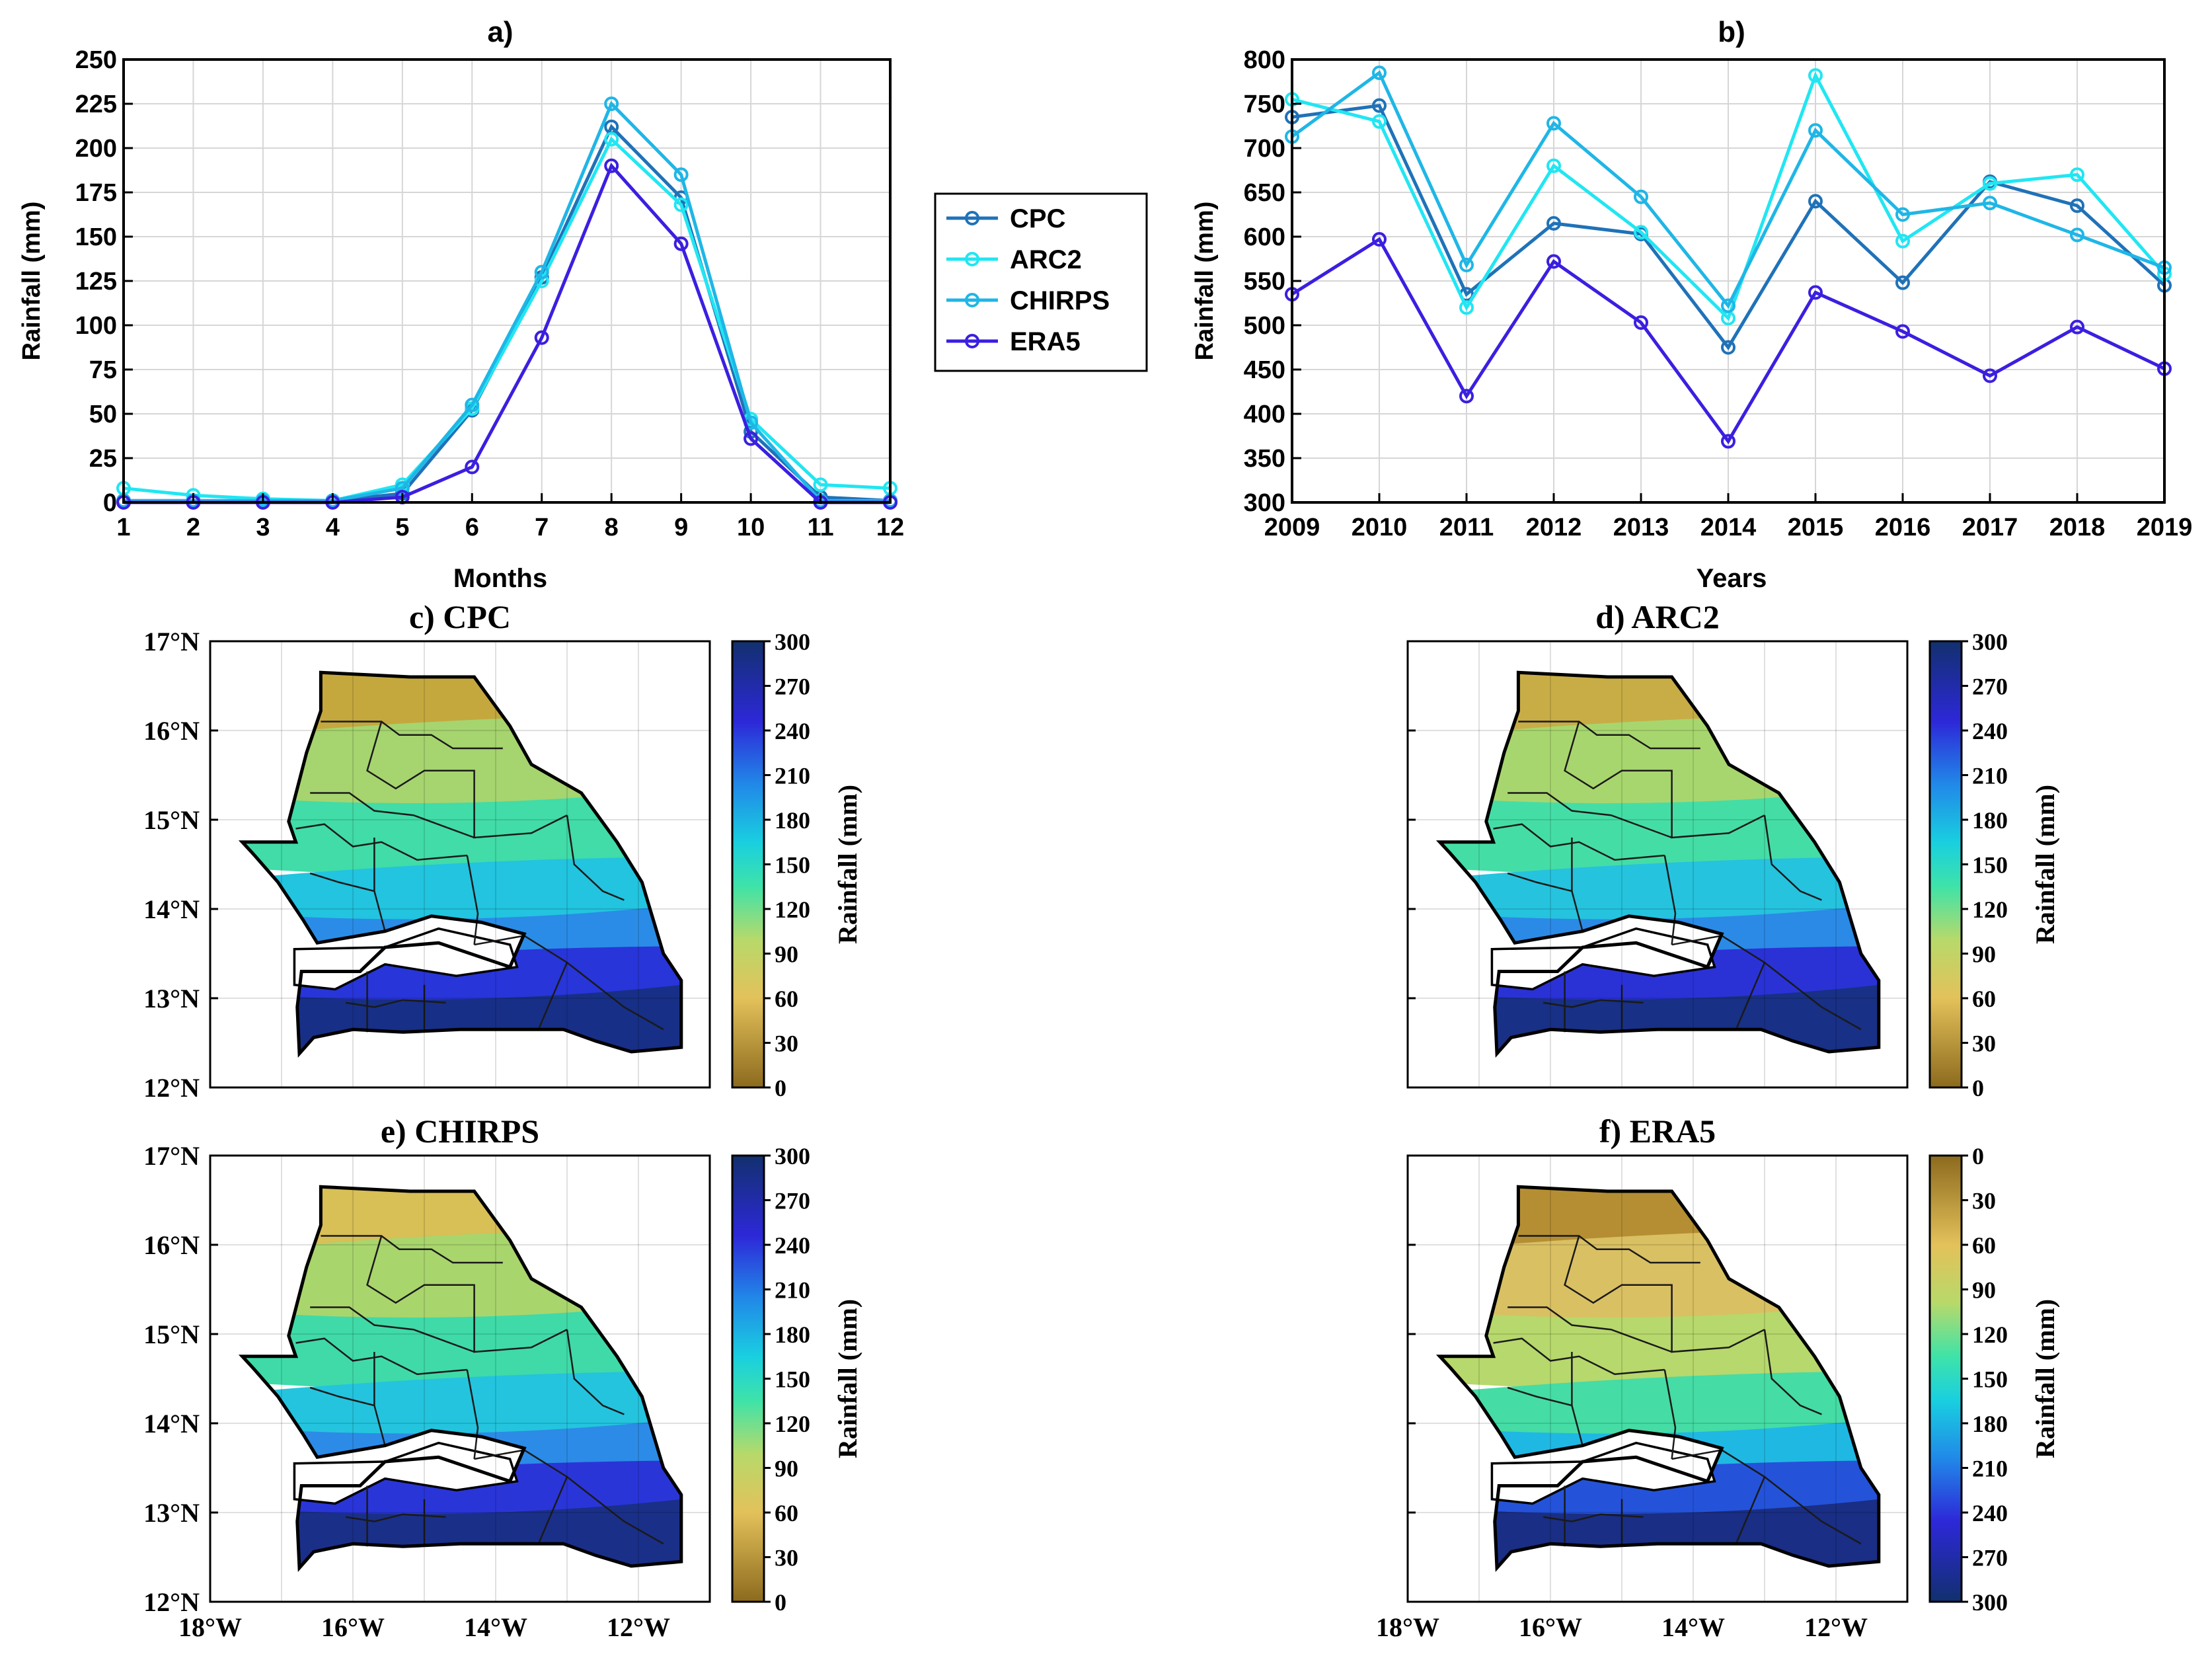  What do you see at coordinates (353, 1627) in the screenshot?
I see `lon-tick-label: 16°W` at bounding box center [353, 1627].